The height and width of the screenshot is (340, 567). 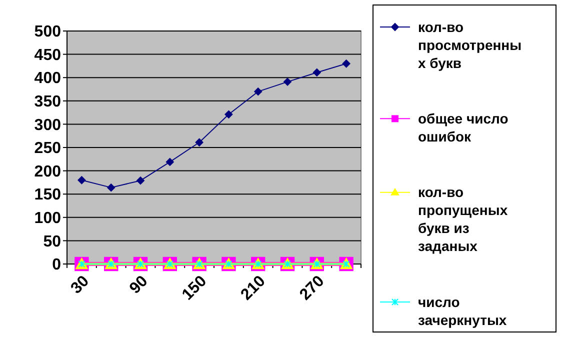 I want to click on y-tick-label: 250, so click(x=48, y=149).